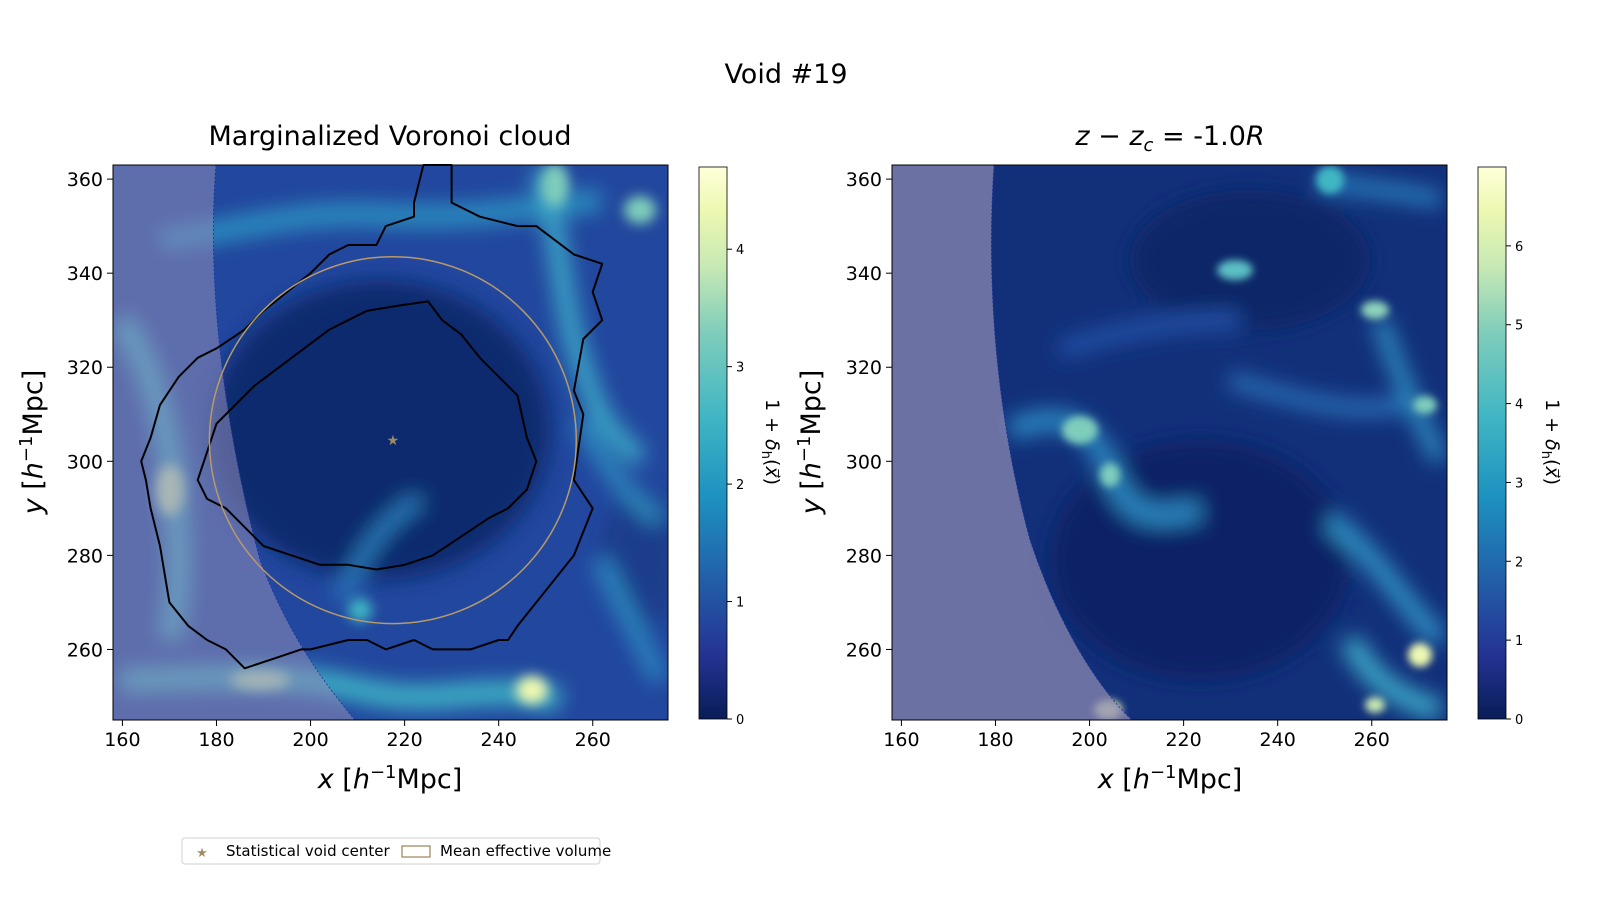 The height and width of the screenshot is (900, 1600). What do you see at coordinates (416, 851) in the screenshot?
I see `legend-rect-marker` at bounding box center [416, 851].